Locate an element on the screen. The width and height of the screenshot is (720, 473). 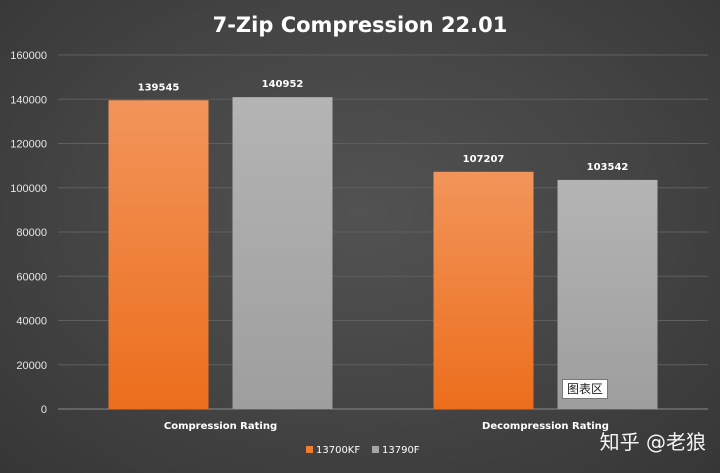
y-tick-label: 100000 is located at coordinates (28, 189).